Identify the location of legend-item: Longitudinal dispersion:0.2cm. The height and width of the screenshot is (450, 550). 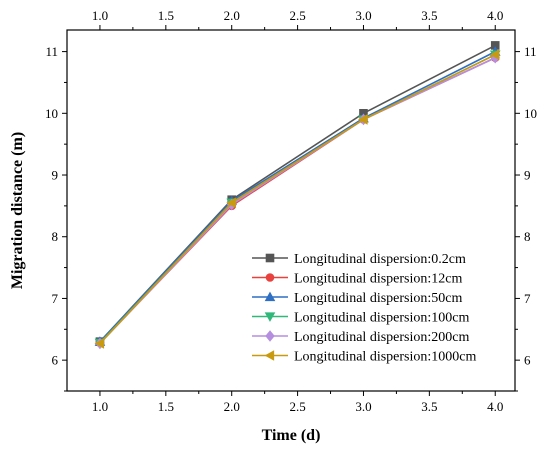
(359, 259).